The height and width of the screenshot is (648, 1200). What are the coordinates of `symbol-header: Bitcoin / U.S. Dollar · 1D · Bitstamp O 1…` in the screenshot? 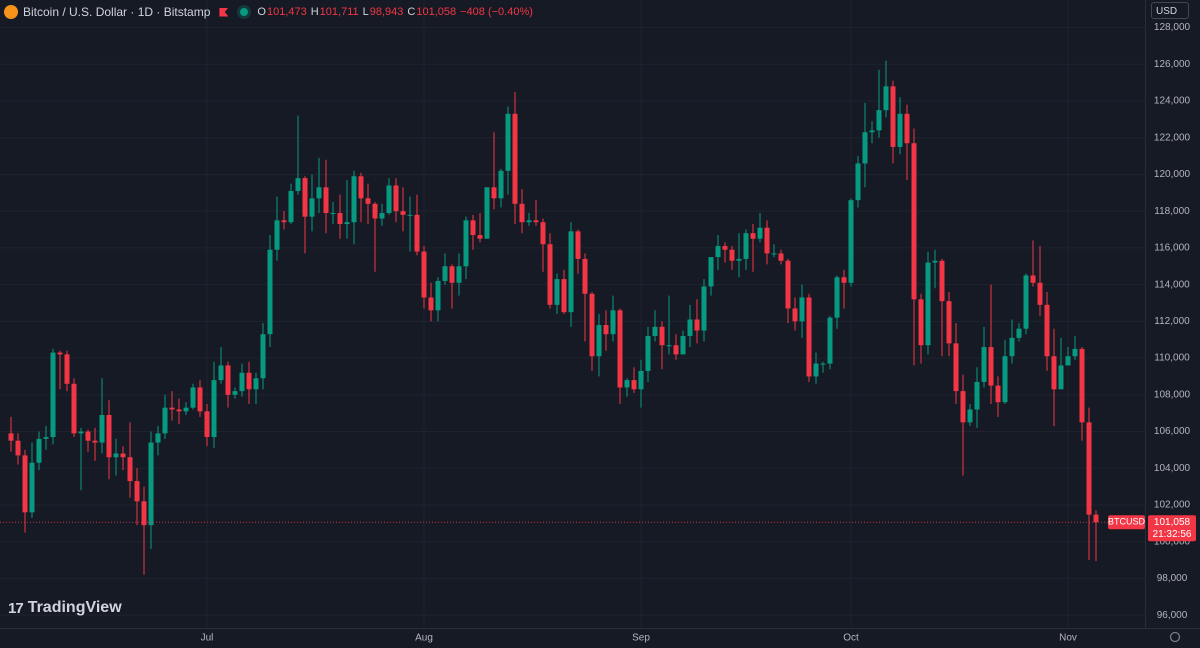 It's located at (270, 12).